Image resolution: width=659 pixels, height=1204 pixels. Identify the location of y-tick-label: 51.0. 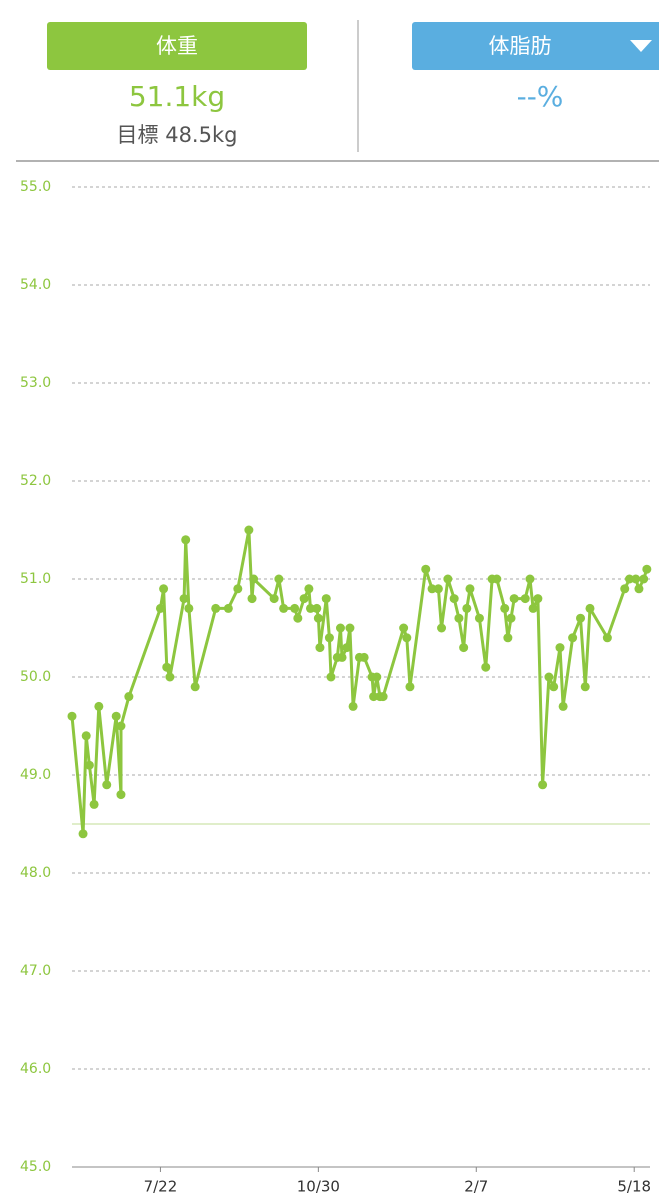
(35, 579).